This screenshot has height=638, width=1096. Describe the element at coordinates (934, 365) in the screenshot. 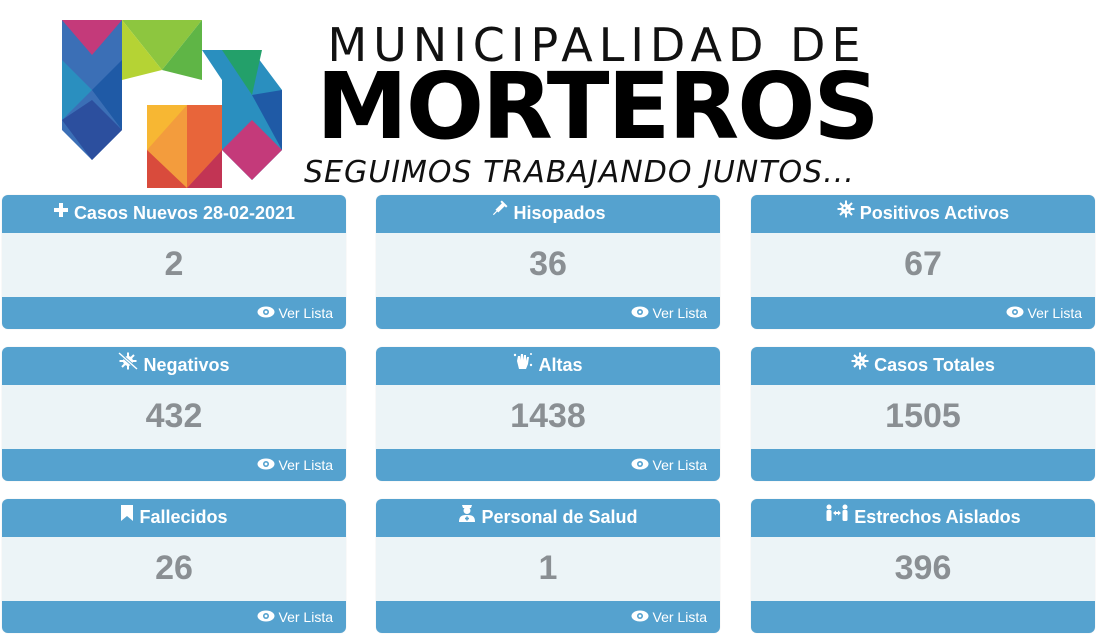

I see `card-title: Casos Totales` at that location.